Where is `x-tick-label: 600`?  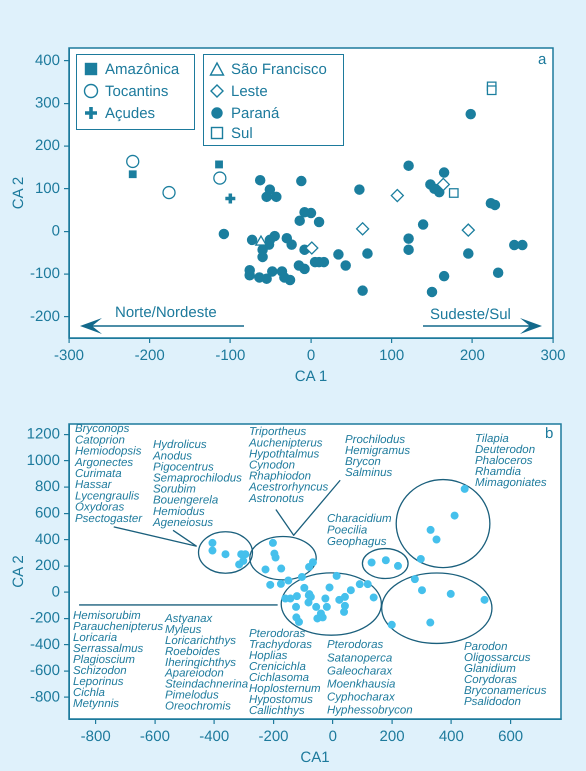 x-tick-label: 600 is located at coordinates (511, 737).